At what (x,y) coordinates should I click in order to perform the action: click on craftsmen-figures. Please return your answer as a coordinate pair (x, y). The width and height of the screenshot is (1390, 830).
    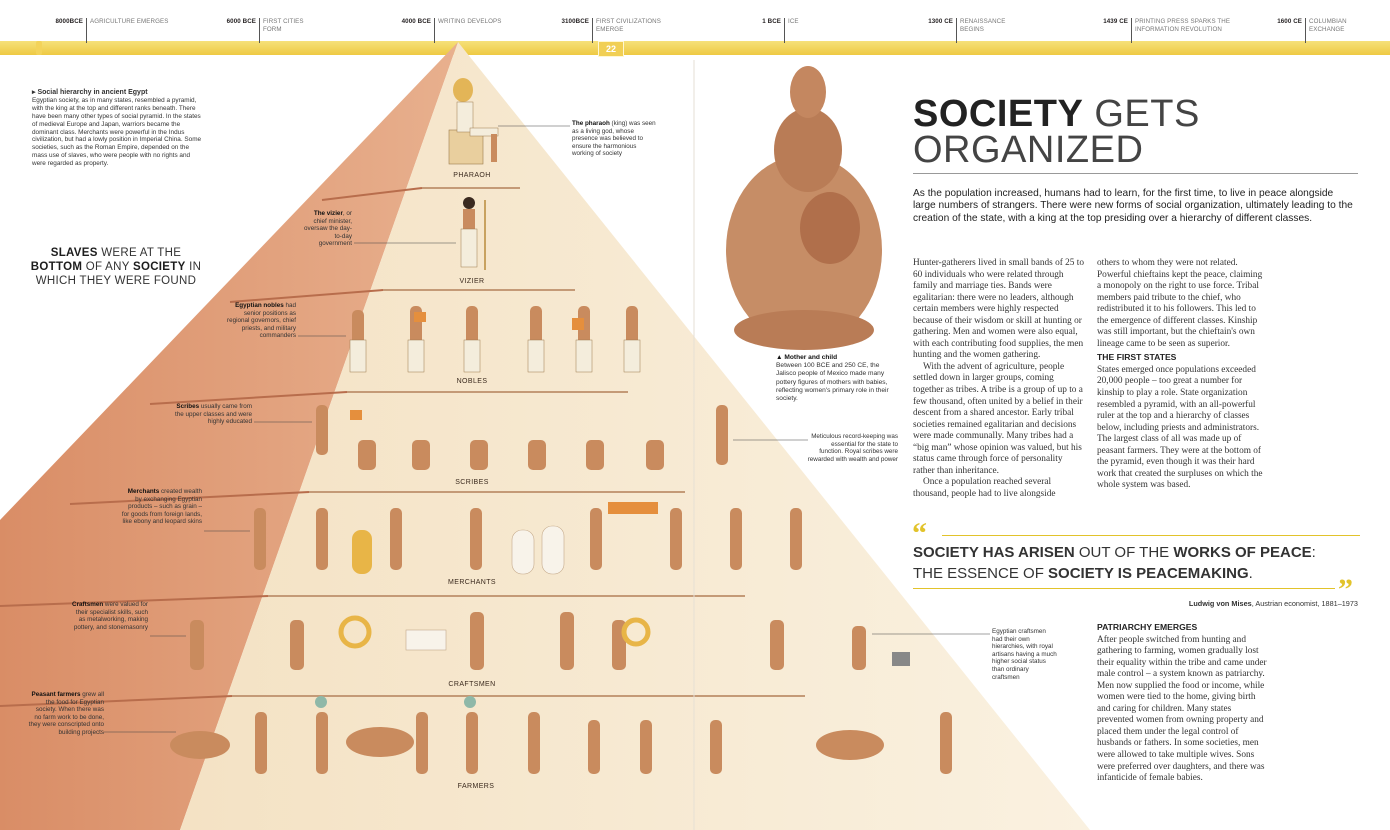
    Looking at the image, I should click on (528, 641).